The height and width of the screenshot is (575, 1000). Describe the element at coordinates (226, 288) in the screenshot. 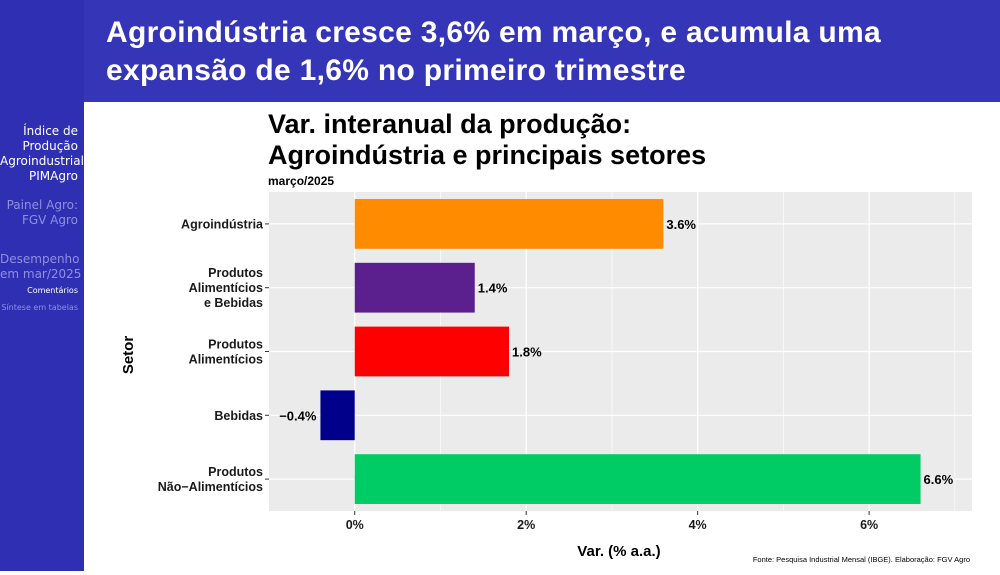

I see `category-label: Produtos Alimentícios e Bebidas` at that location.